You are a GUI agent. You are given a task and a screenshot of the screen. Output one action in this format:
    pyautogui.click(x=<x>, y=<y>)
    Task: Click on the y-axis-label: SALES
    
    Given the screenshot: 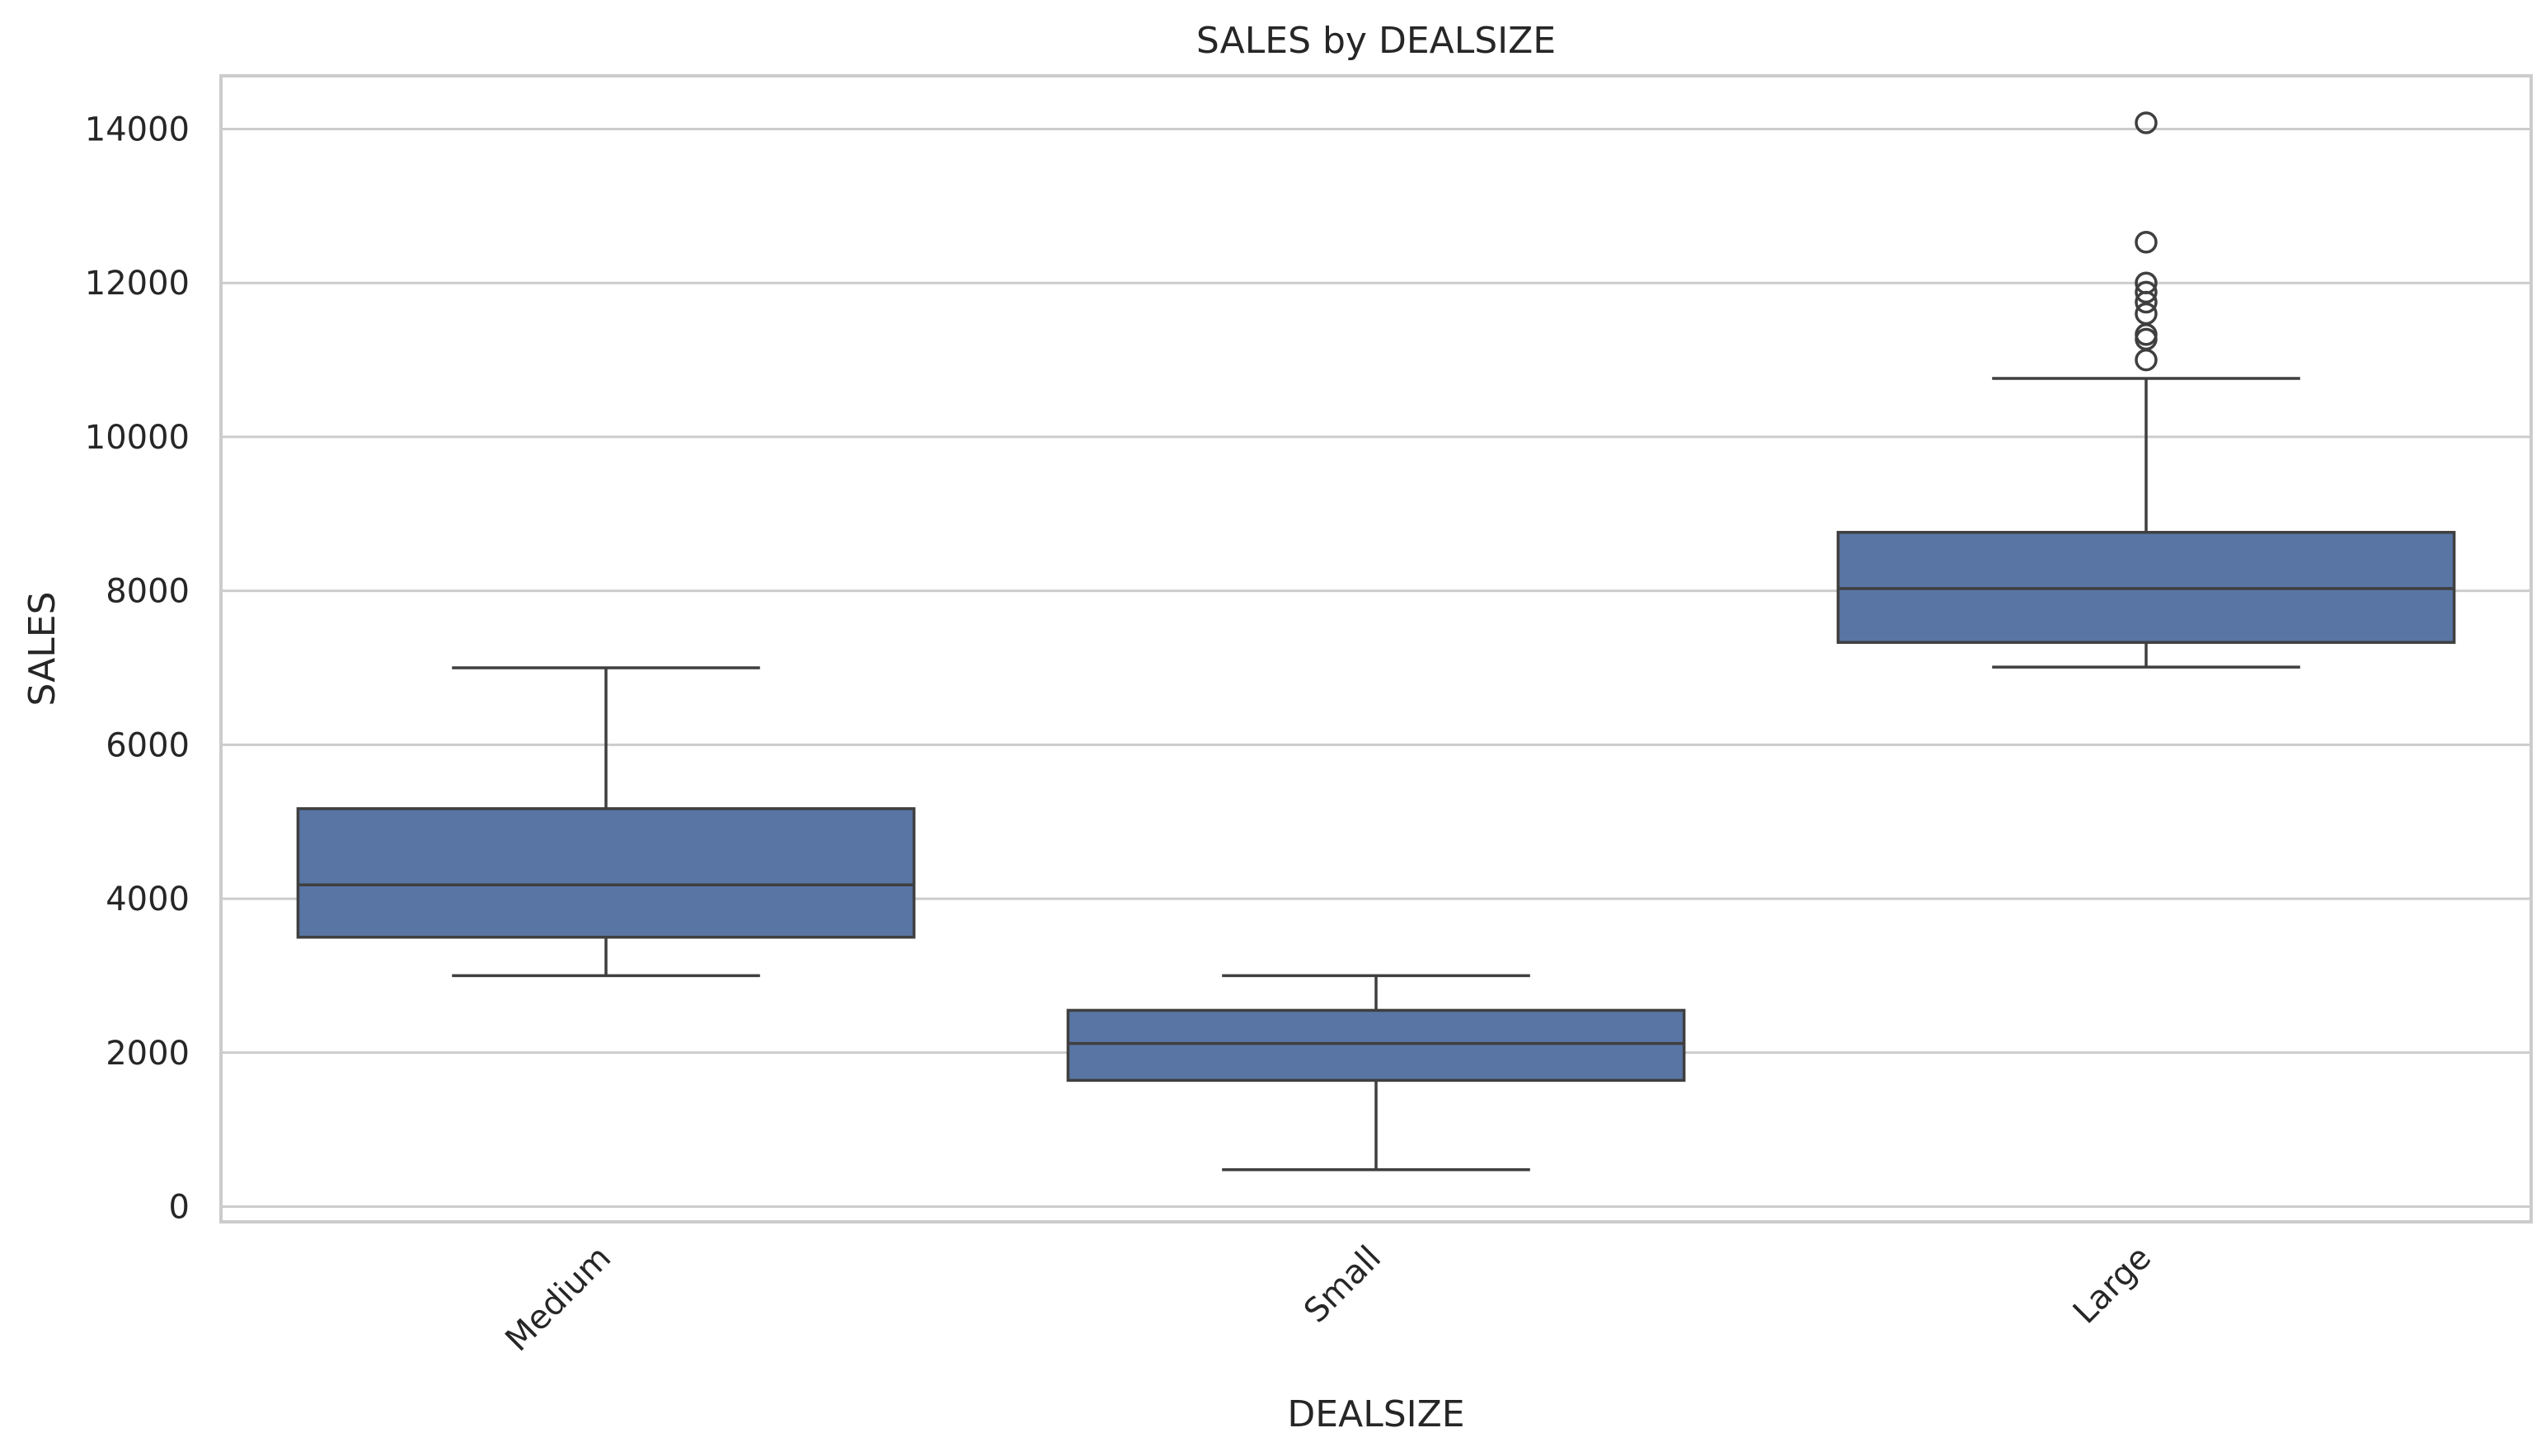 What is the action you would take?
    pyautogui.click(x=42, y=648)
    